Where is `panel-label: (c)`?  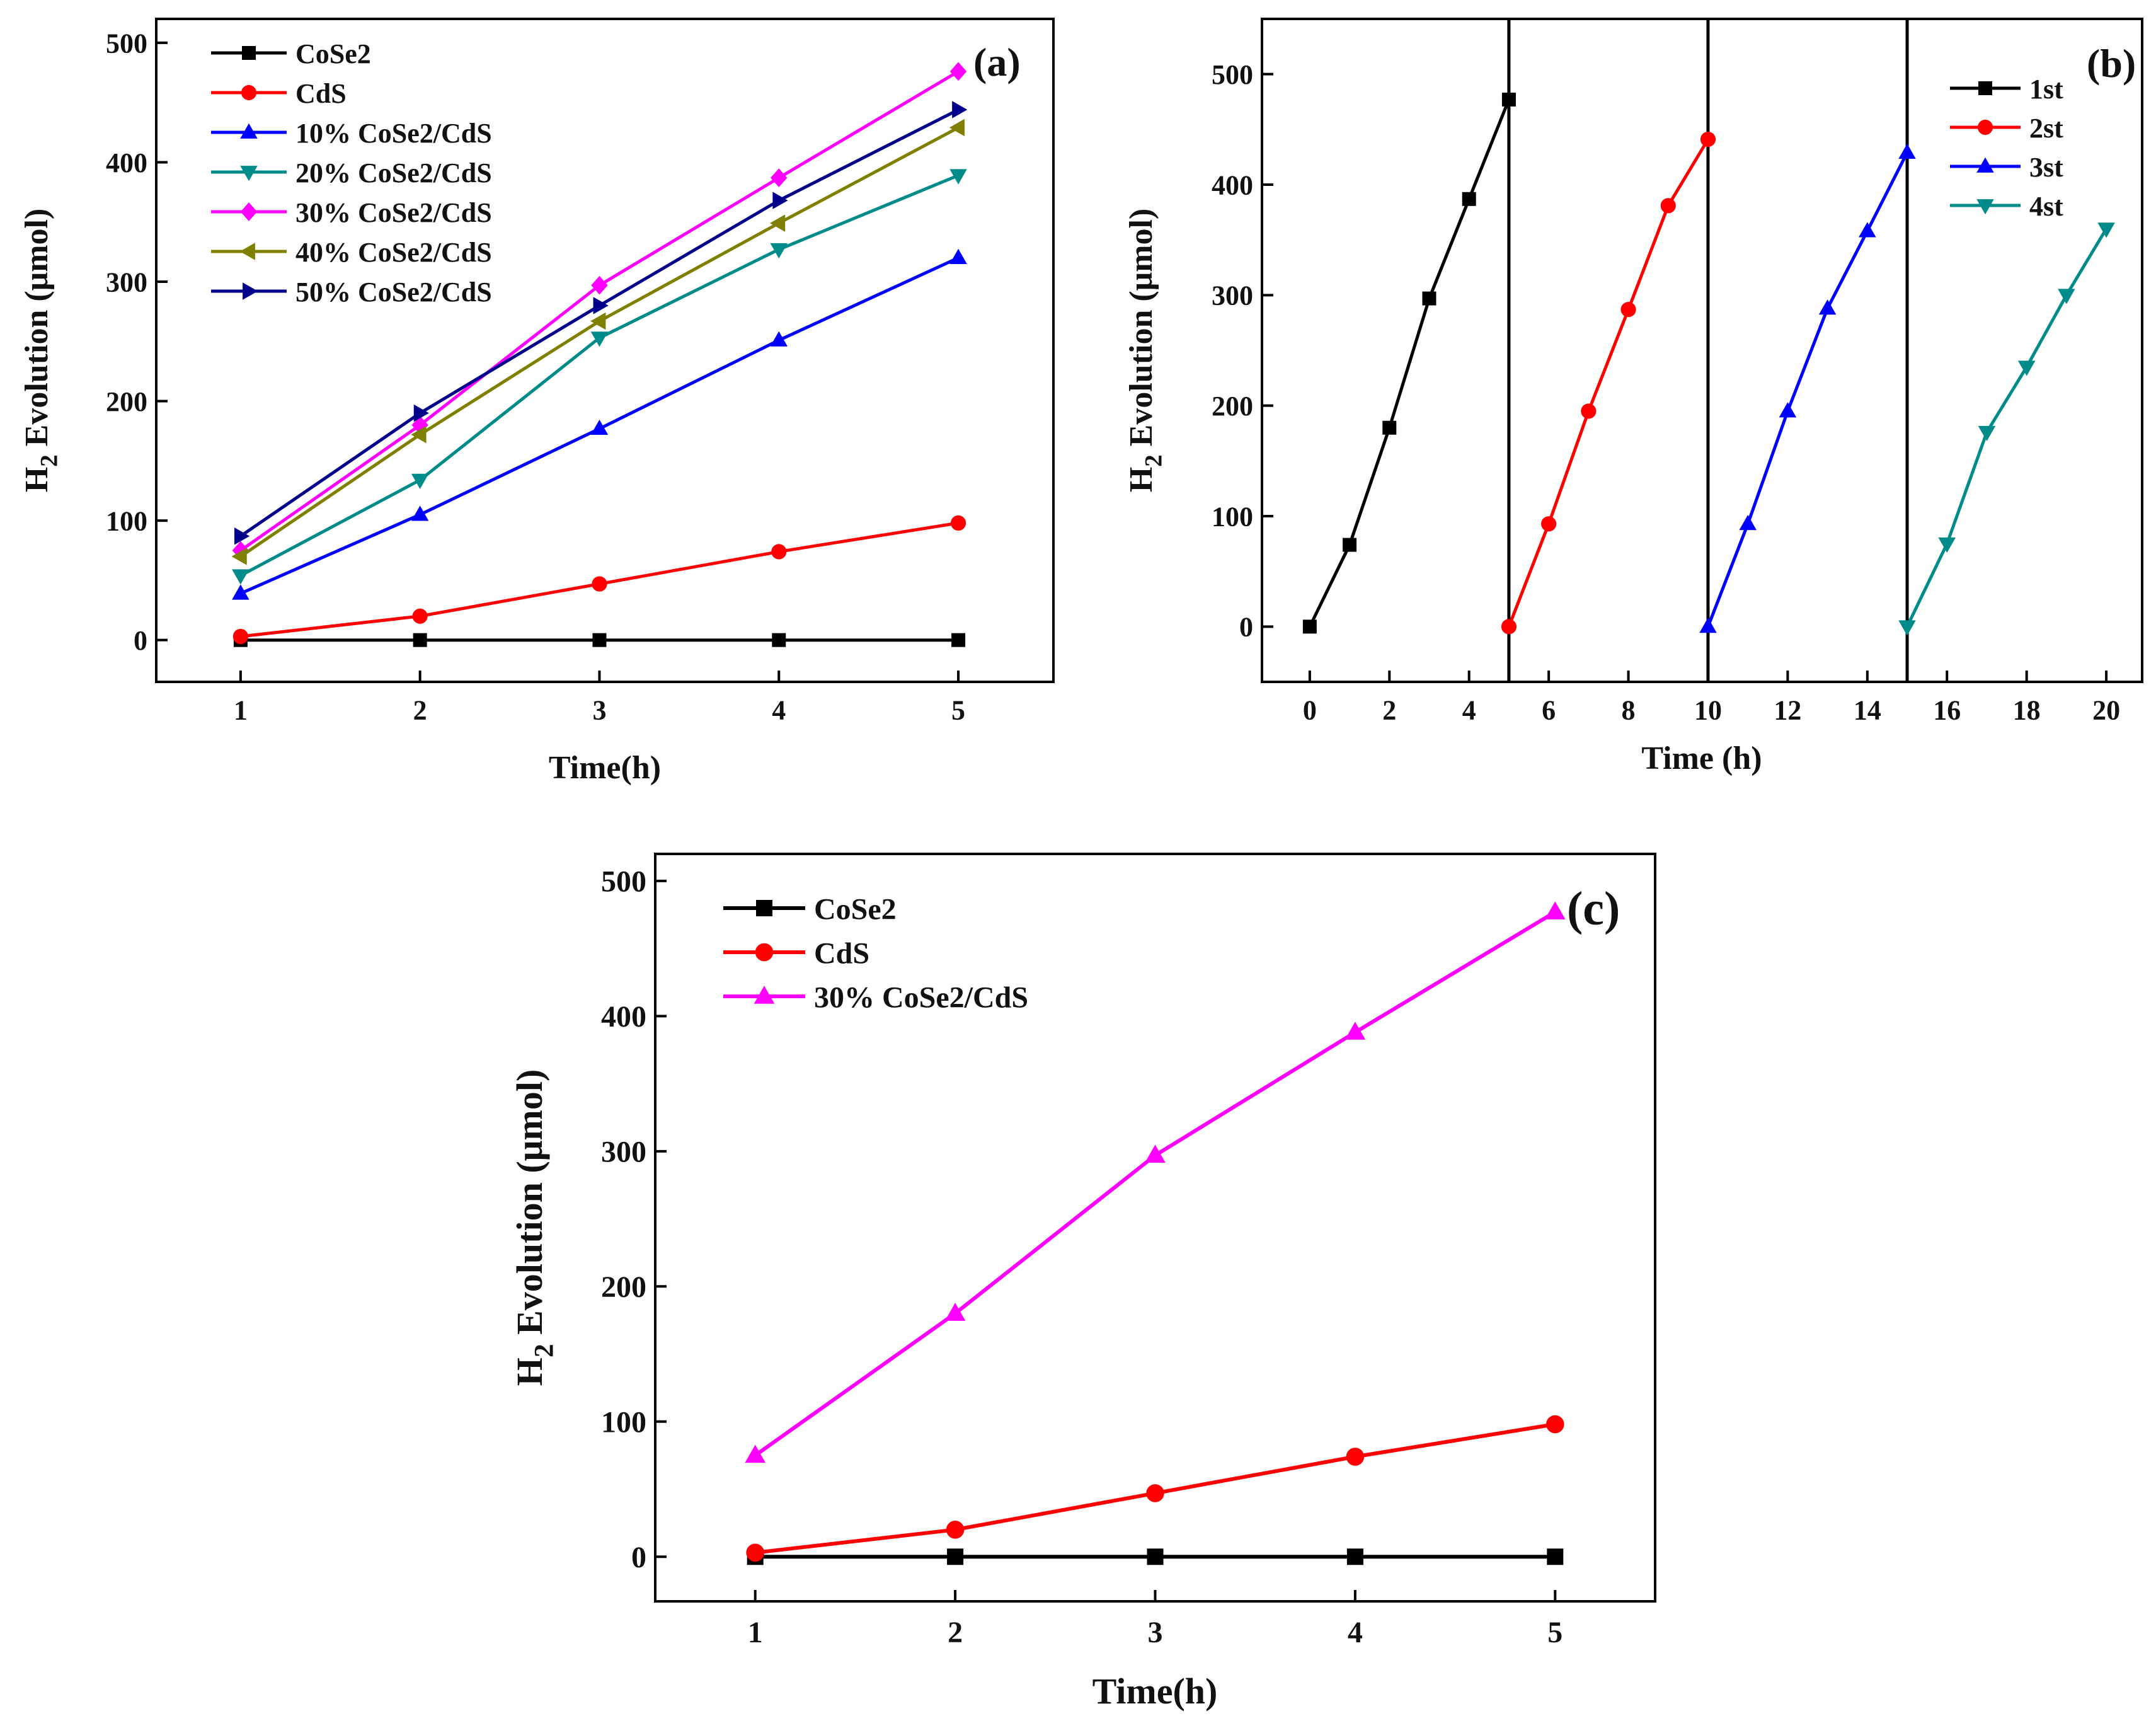
panel-label: (c) is located at coordinates (1594, 908).